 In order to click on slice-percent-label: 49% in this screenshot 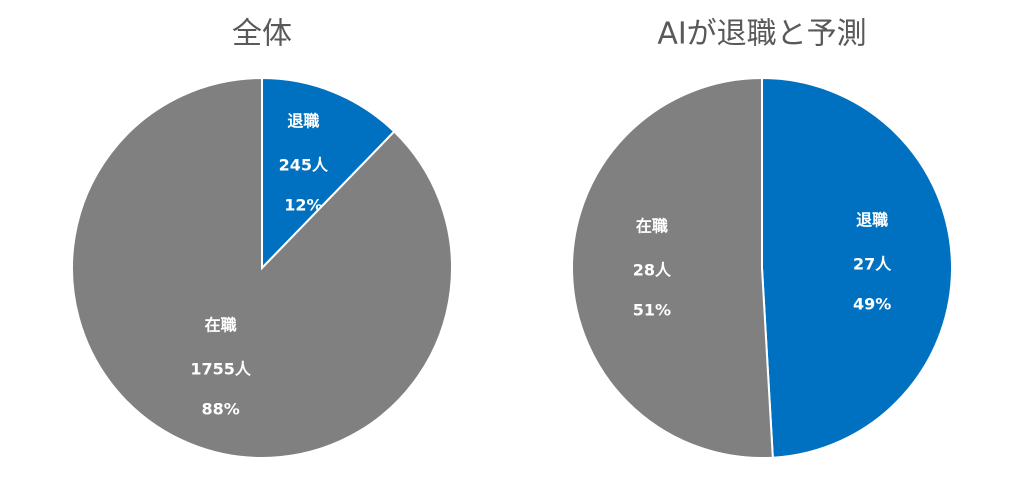, I will do `click(872, 303)`.